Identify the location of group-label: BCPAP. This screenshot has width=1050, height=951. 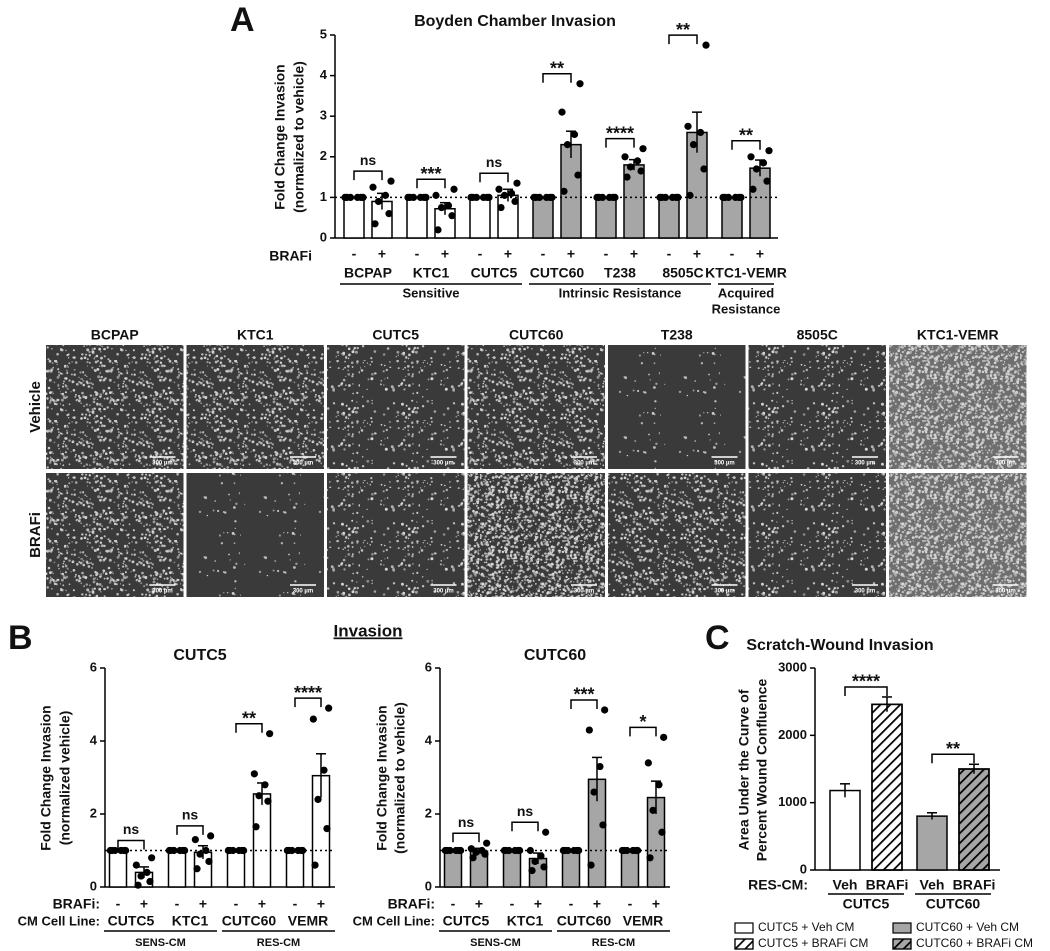
(368, 273).